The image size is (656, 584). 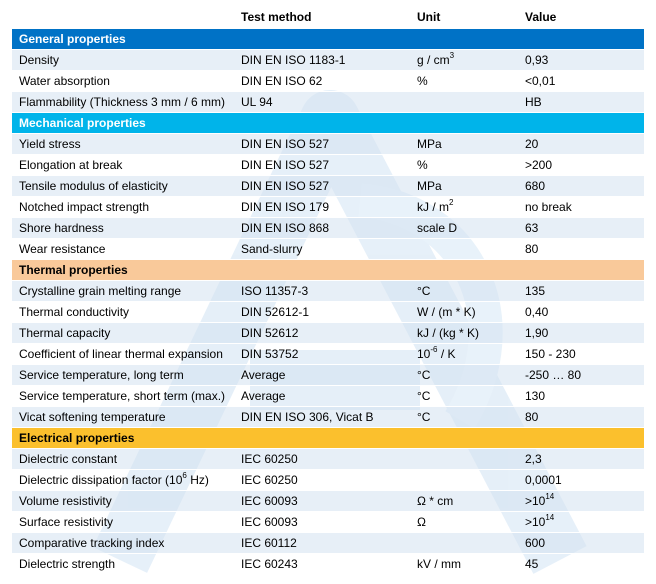 I want to click on unit: kJ / m2, so click(x=435, y=206).